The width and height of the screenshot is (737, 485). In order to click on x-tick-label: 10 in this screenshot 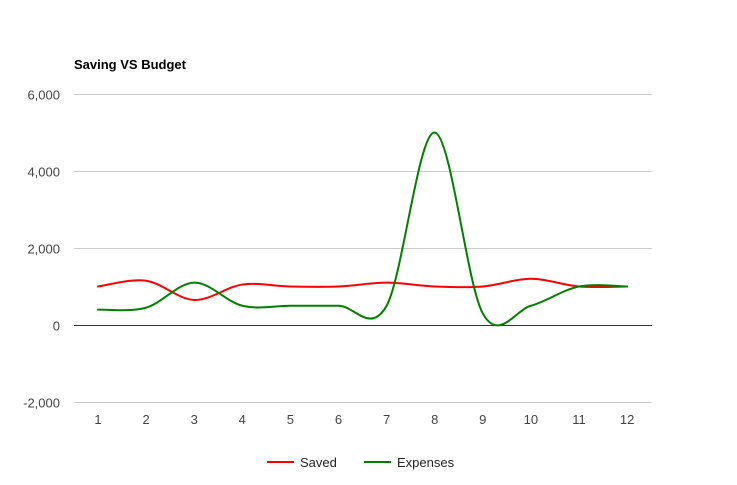, I will do `click(531, 419)`.